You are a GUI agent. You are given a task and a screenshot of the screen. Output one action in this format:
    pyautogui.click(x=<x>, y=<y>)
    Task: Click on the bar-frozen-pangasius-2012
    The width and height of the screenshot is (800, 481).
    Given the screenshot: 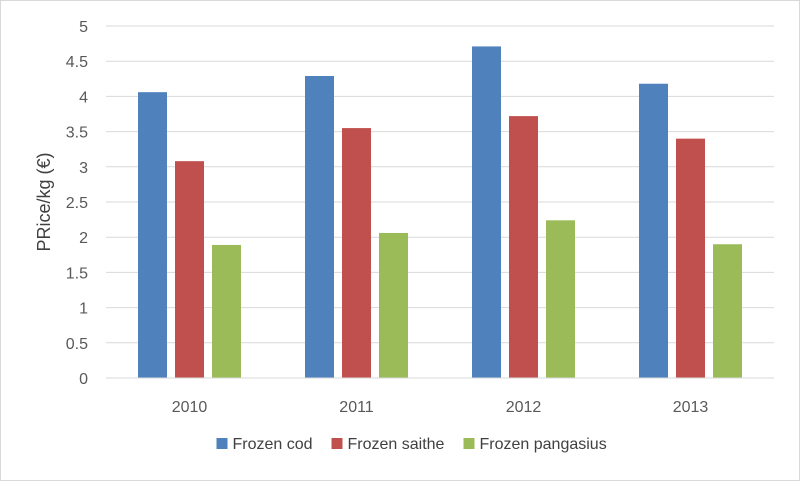 What is the action you would take?
    pyautogui.click(x=560, y=299)
    